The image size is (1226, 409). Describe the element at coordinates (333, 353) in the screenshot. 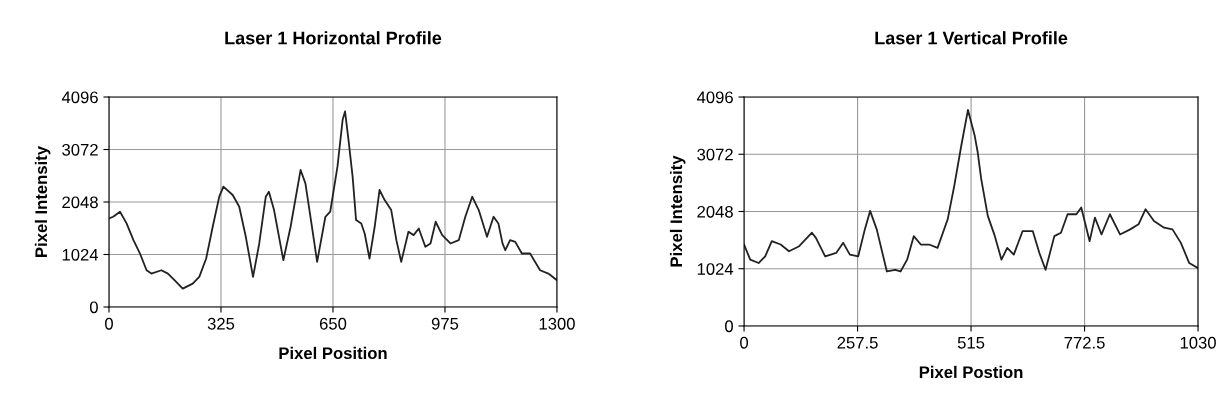

I see `x-axis-title: Pixel Position` at that location.